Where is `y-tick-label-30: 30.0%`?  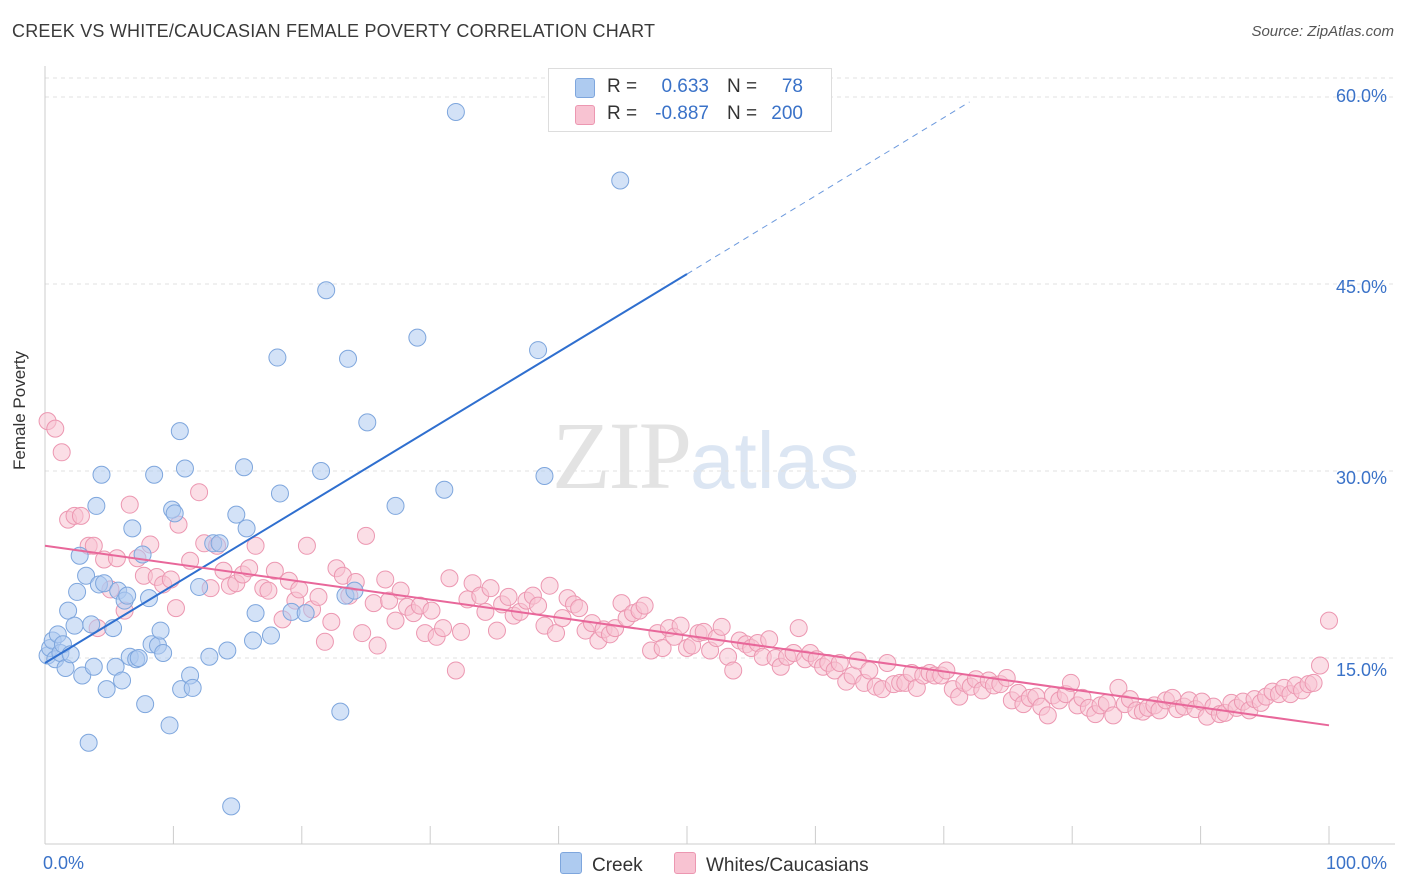 y-tick-label-30: 30.0% is located at coordinates (1362, 478).